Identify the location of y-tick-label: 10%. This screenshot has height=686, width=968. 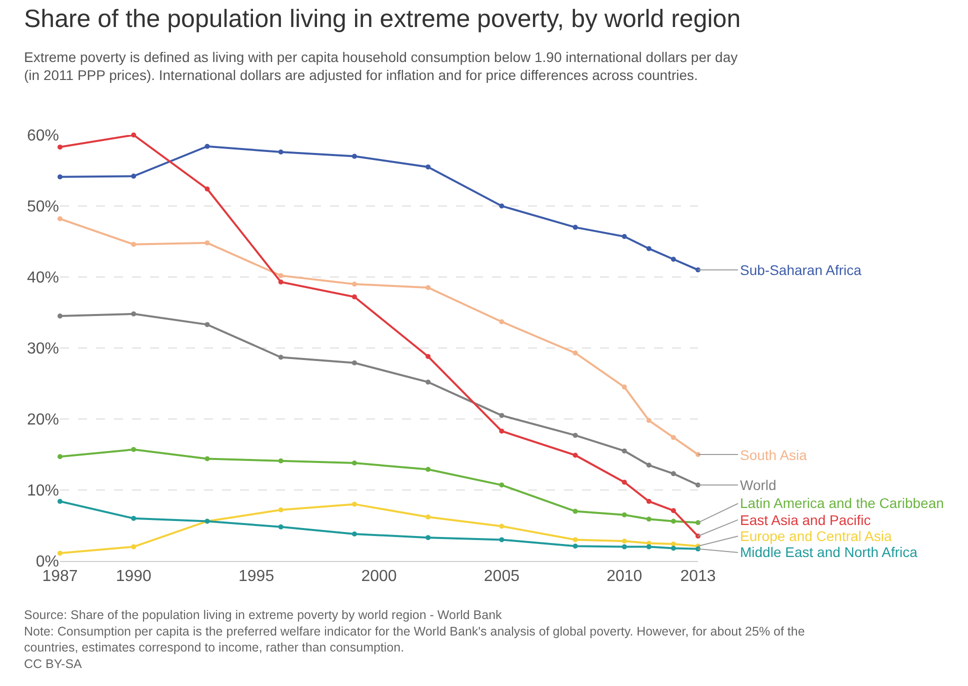
(42, 491).